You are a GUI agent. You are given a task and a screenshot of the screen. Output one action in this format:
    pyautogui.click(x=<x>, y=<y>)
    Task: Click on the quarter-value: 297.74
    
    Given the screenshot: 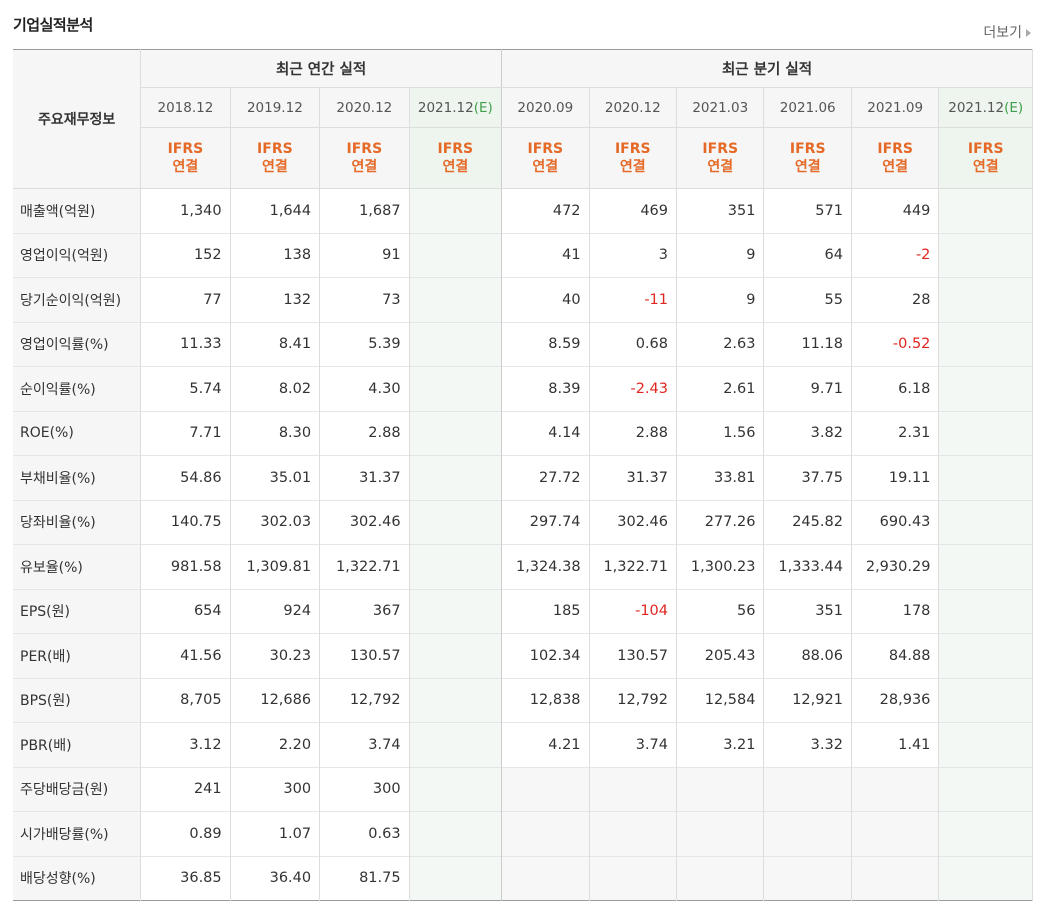 What is the action you would take?
    pyautogui.click(x=545, y=522)
    